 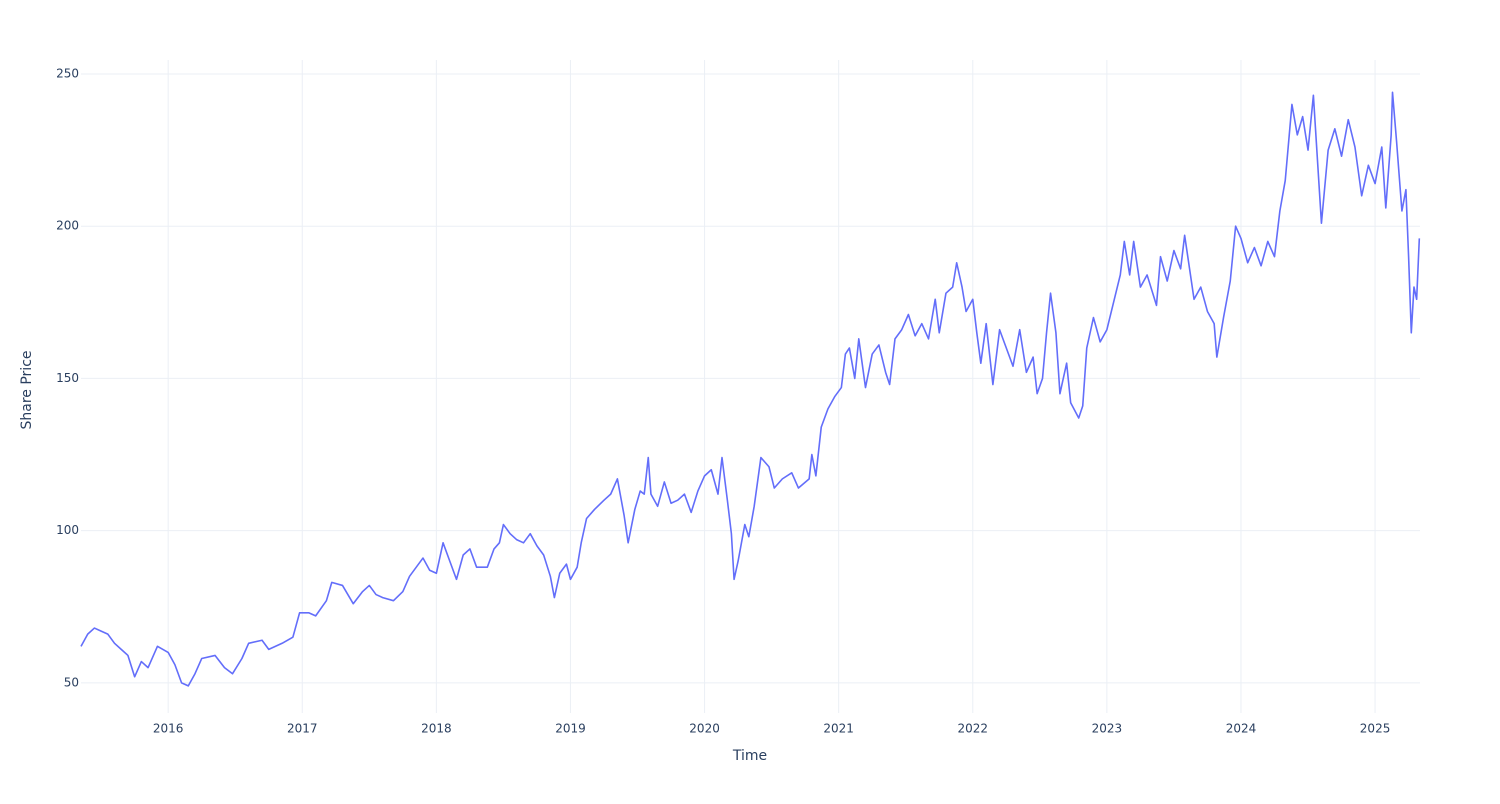 I want to click on y-tick-label: 150, so click(x=67, y=378).